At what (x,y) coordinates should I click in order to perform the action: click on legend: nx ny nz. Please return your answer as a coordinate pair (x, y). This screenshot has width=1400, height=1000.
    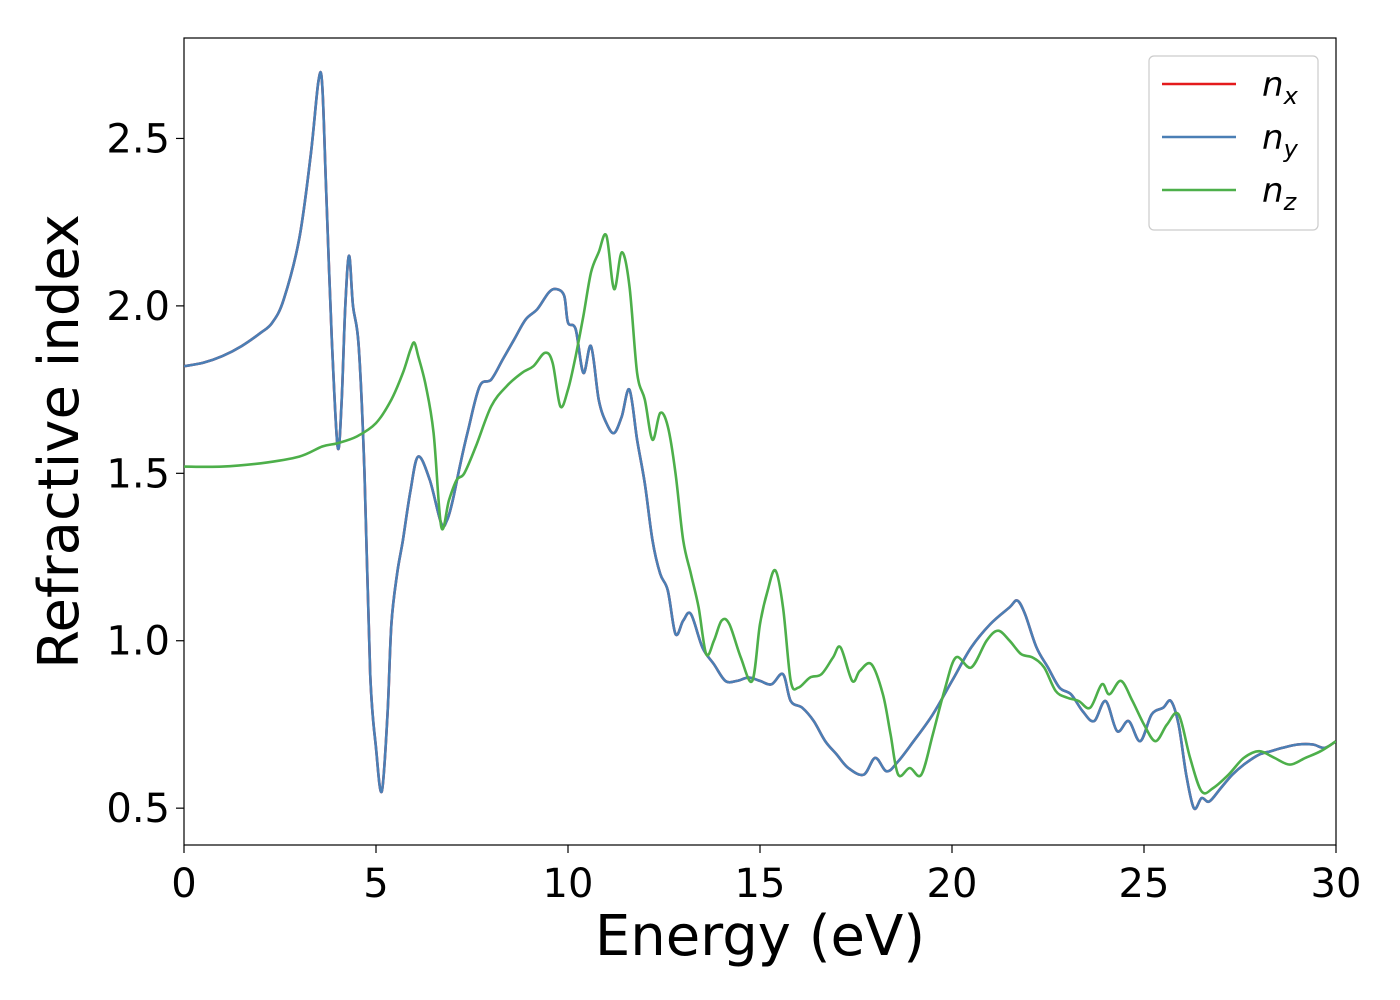
    Looking at the image, I should click on (1233, 143).